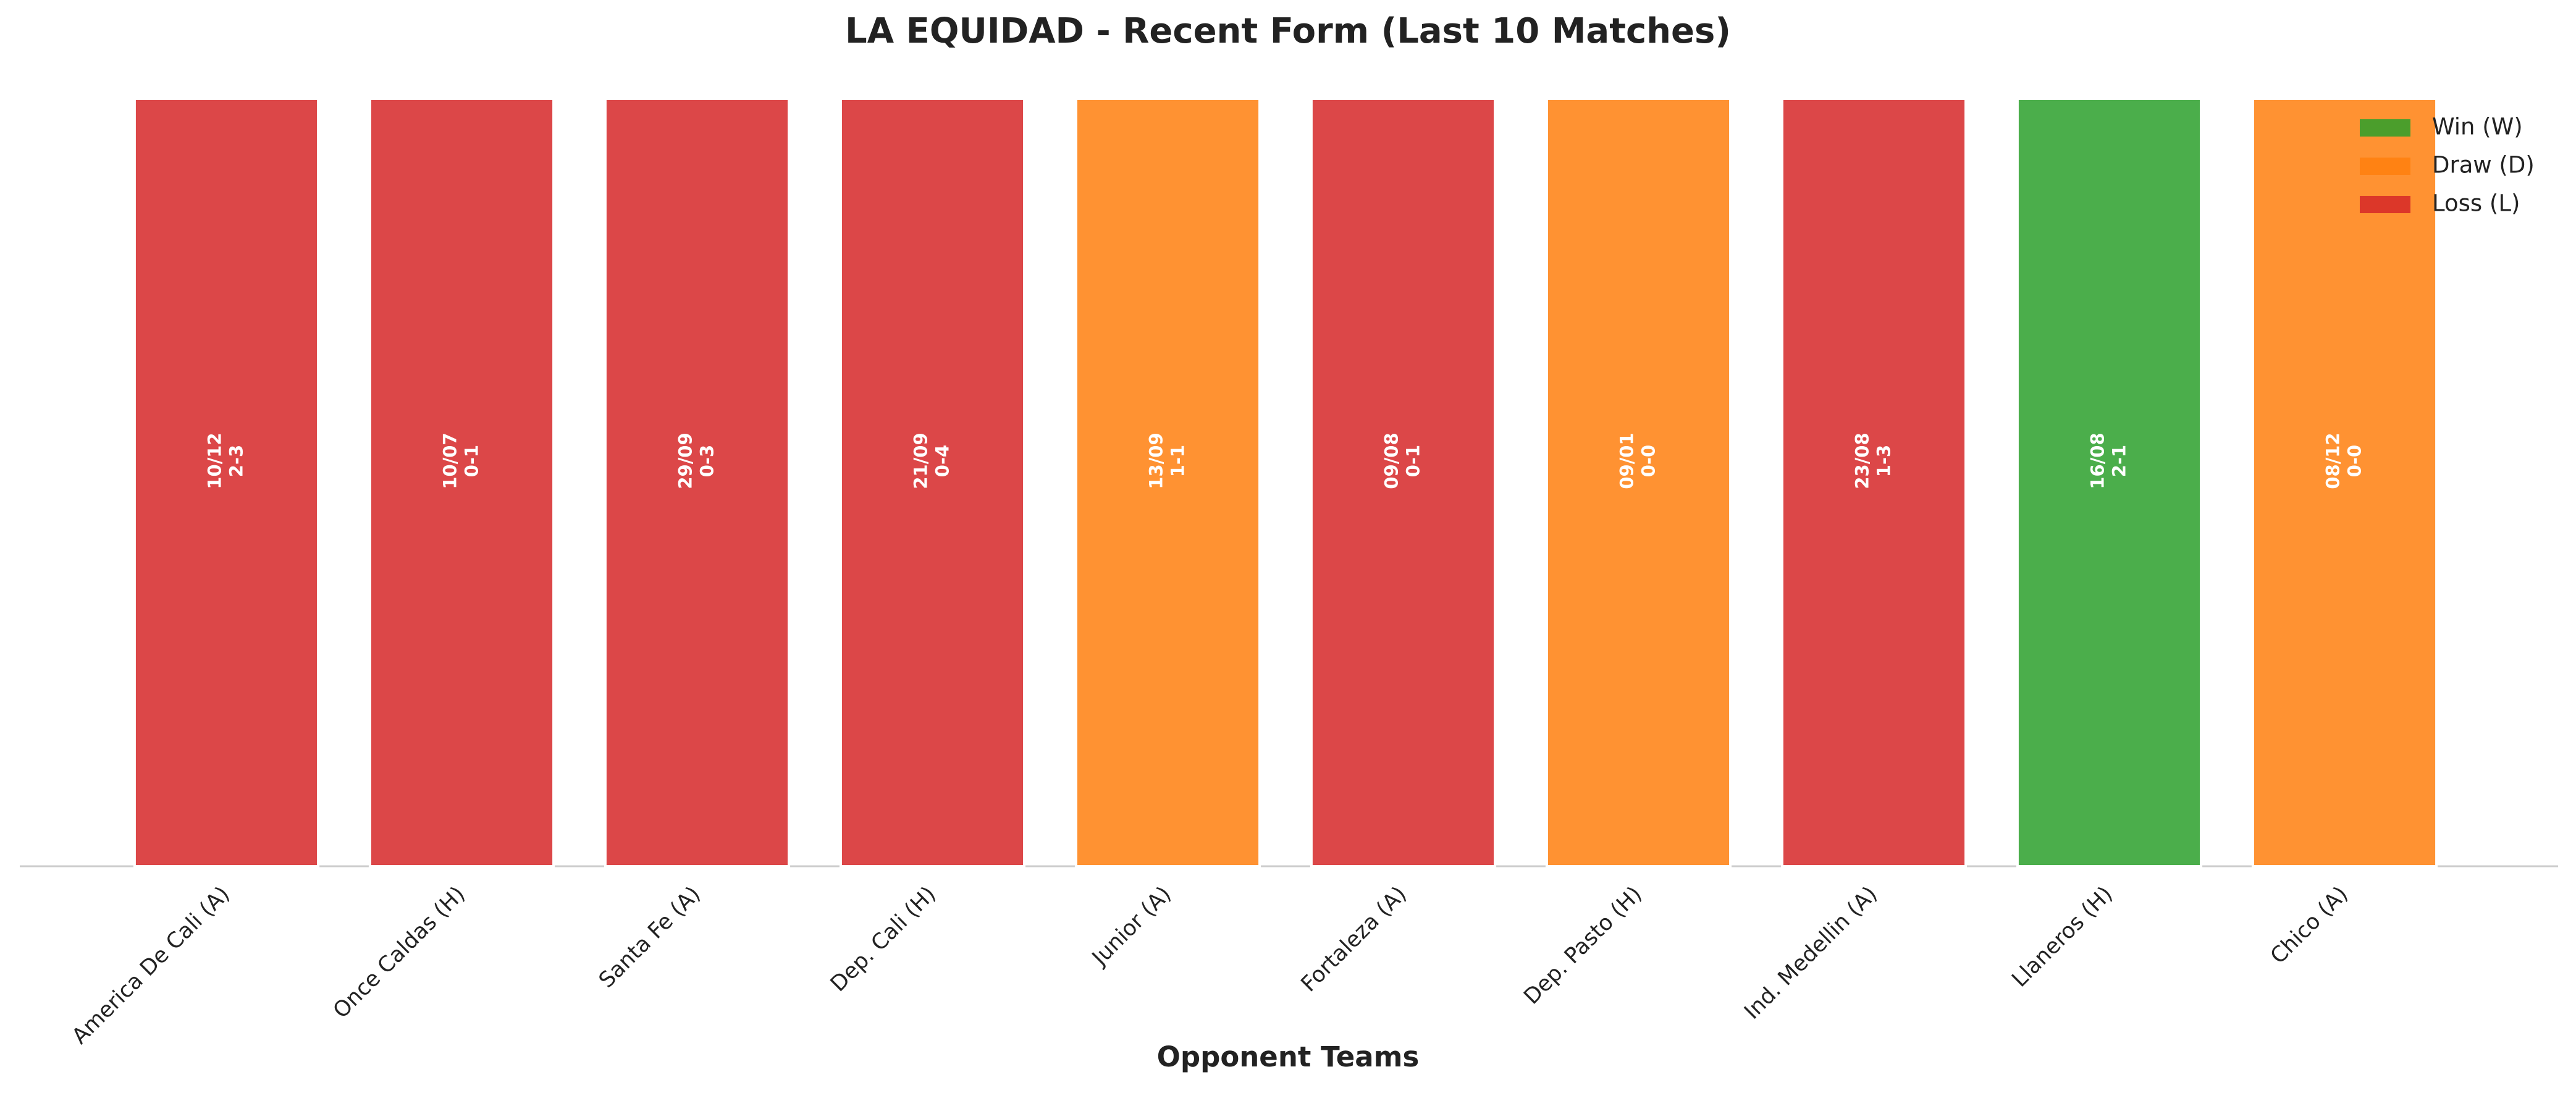 The image size is (2576, 1093). What do you see at coordinates (1131, 927) in the screenshot?
I see `x-tick-label: Junior (A)` at bounding box center [1131, 927].